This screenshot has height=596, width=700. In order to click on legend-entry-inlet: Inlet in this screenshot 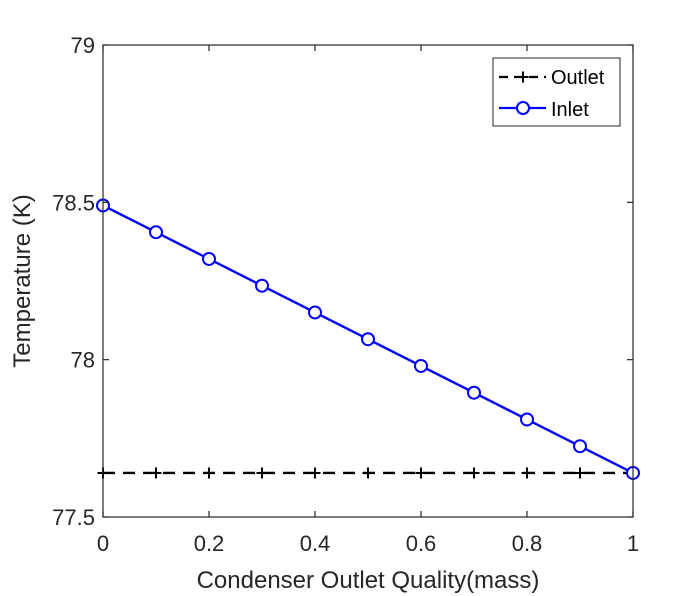, I will do `click(544, 110)`.